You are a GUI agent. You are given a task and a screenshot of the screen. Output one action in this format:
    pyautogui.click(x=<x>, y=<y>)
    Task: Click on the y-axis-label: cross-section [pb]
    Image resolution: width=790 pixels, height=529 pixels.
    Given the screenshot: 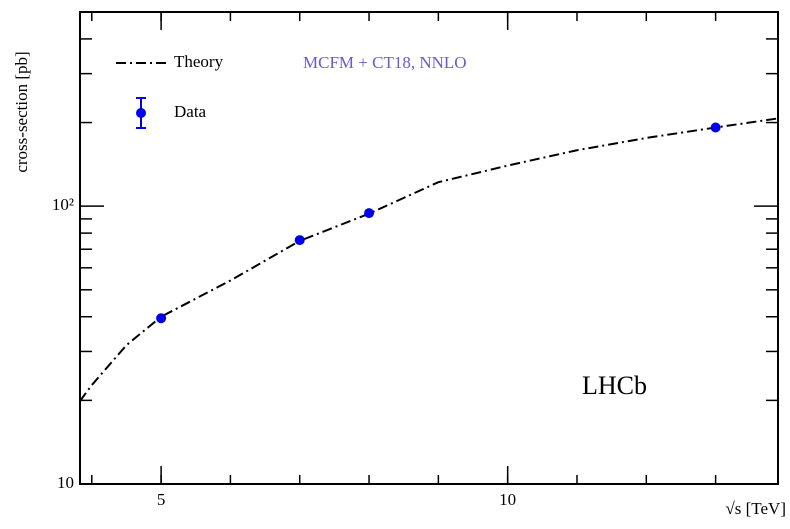 What is the action you would take?
    pyautogui.click(x=21, y=111)
    